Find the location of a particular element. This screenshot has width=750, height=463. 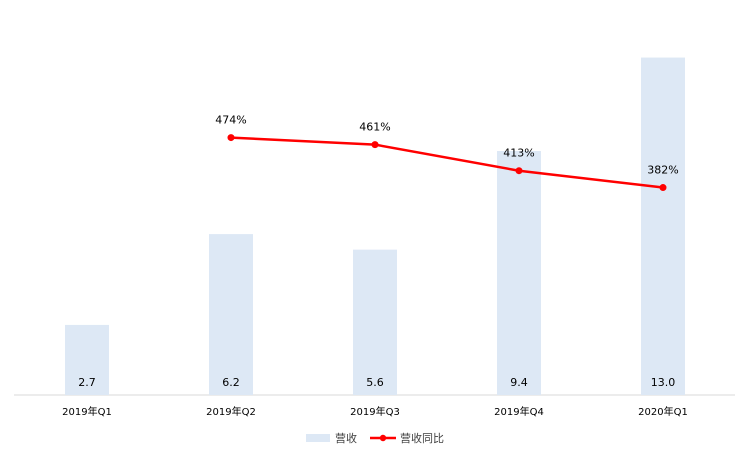

yoy-label-1: 474% is located at coordinates (230, 120).